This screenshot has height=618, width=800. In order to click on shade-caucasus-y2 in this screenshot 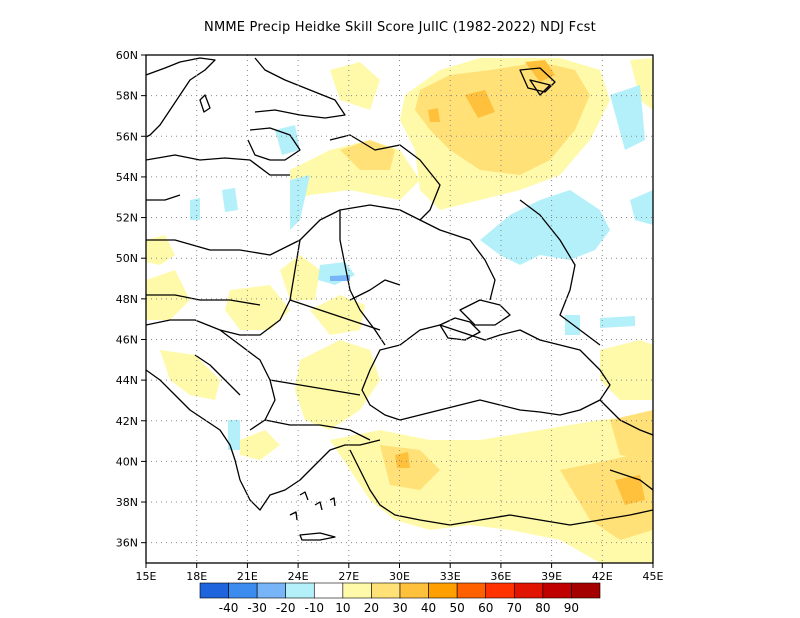, I will do `click(631, 435)`.